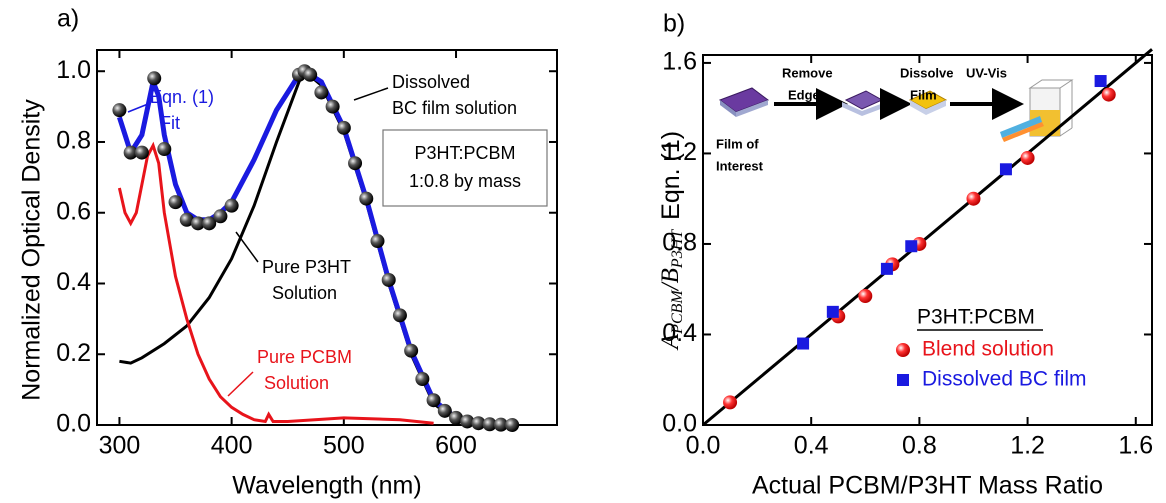 This screenshot has height=503, width=1166. I want to click on y-tick-label: 1.2, so click(679, 152).